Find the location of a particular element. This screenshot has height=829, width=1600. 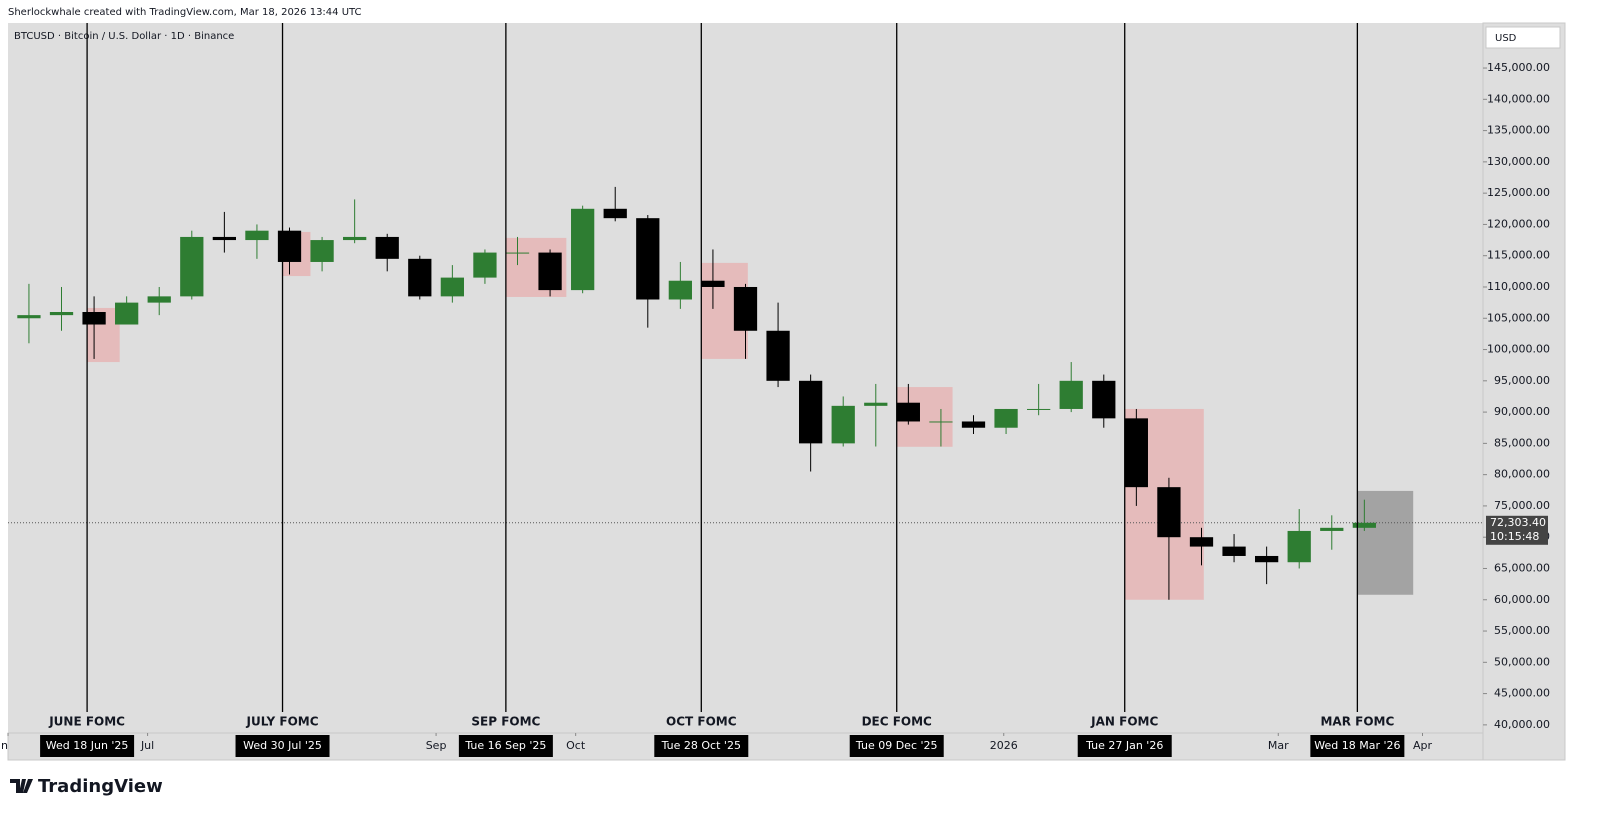

y-tick-label: 110,000.00 is located at coordinates (1518, 286).